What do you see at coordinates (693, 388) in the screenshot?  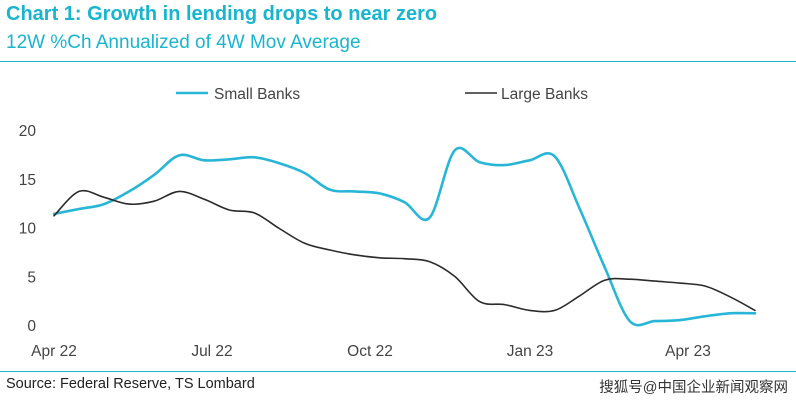 I see `watermark: 搜狐号@中国企业新闻观察网` at bounding box center [693, 388].